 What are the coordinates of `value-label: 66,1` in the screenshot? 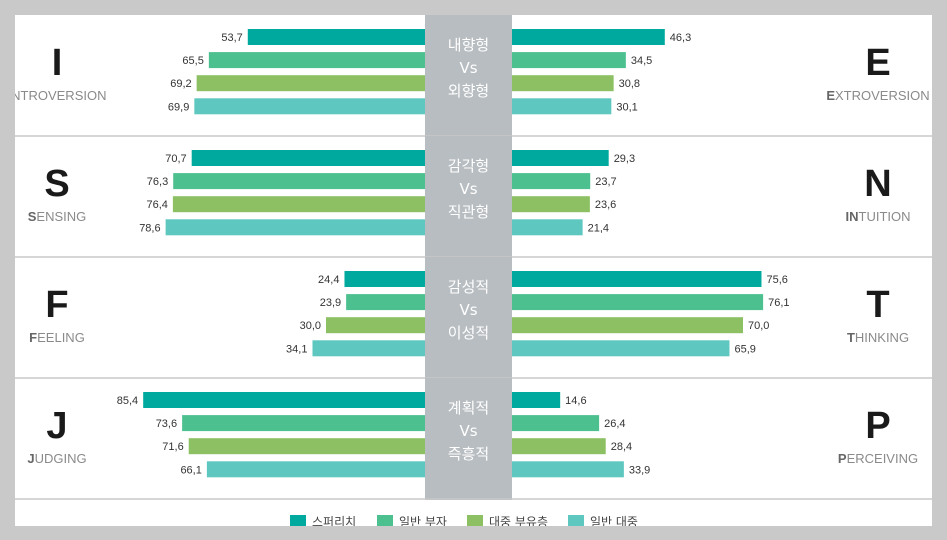 It's located at (190, 470).